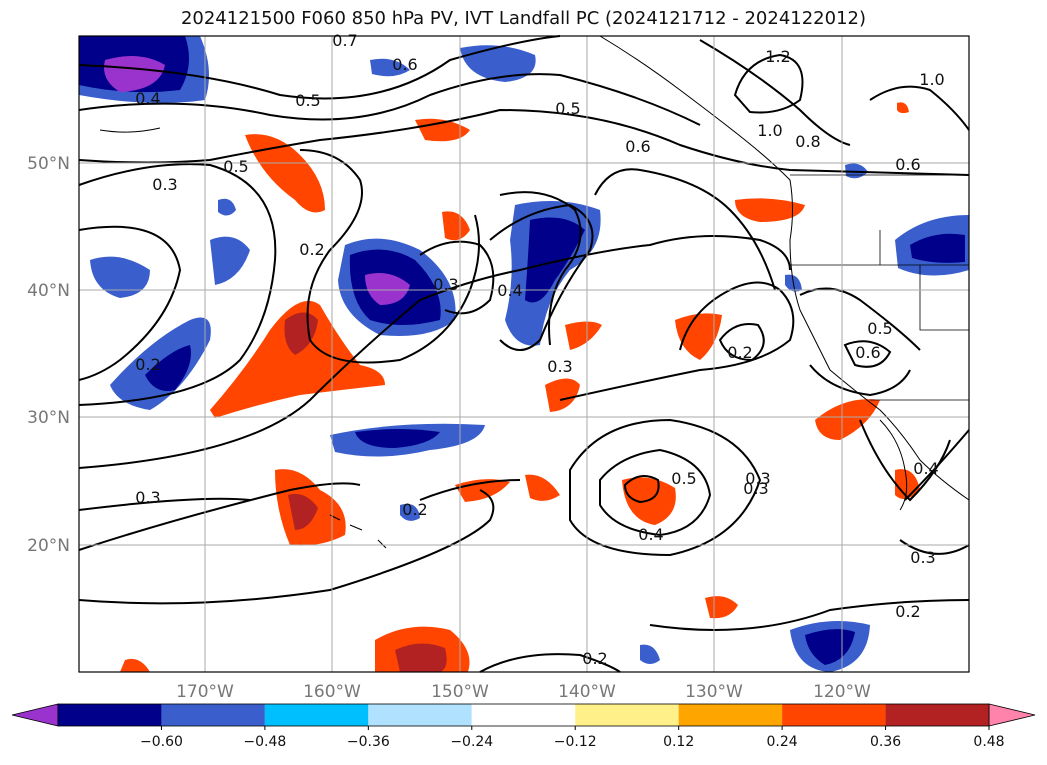  Describe the element at coordinates (782, 742) in the screenshot. I see `colorbar-tick-label: 0.24` at that location.